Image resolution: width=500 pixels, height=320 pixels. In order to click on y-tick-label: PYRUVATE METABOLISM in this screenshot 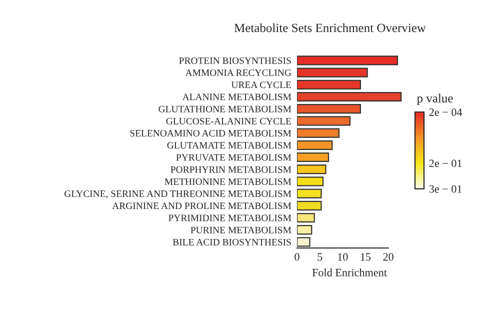, I will do `click(234, 157)`.